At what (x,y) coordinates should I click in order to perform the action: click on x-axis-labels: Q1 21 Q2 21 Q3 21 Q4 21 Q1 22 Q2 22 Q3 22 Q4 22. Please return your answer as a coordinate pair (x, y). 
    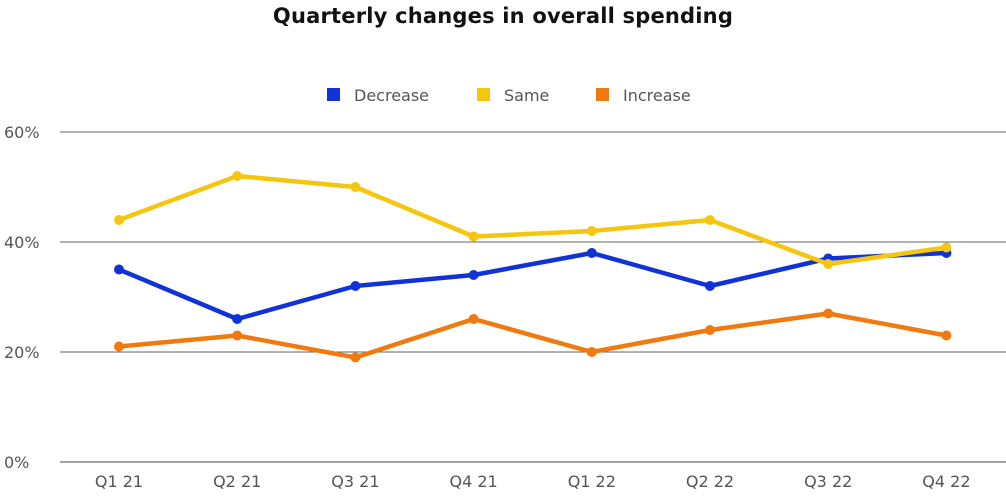
    Looking at the image, I should click on (533, 481).